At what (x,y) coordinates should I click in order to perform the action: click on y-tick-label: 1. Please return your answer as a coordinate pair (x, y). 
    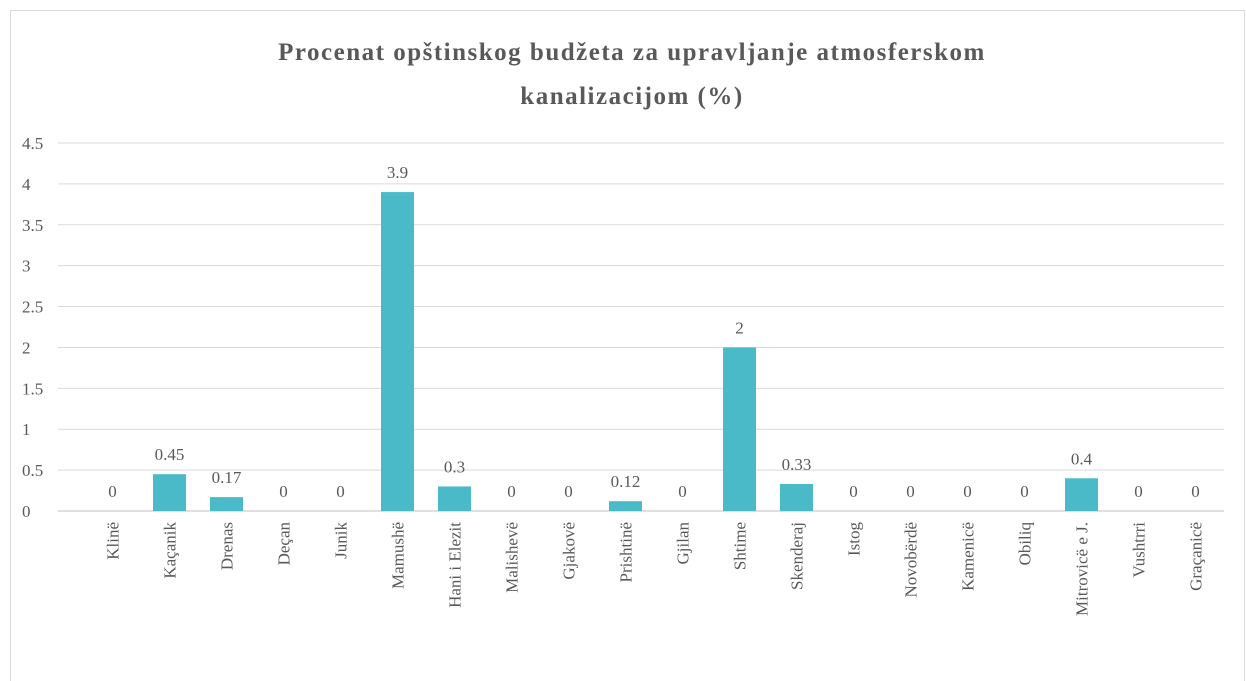
    Looking at the image, I should click on (26, 429).